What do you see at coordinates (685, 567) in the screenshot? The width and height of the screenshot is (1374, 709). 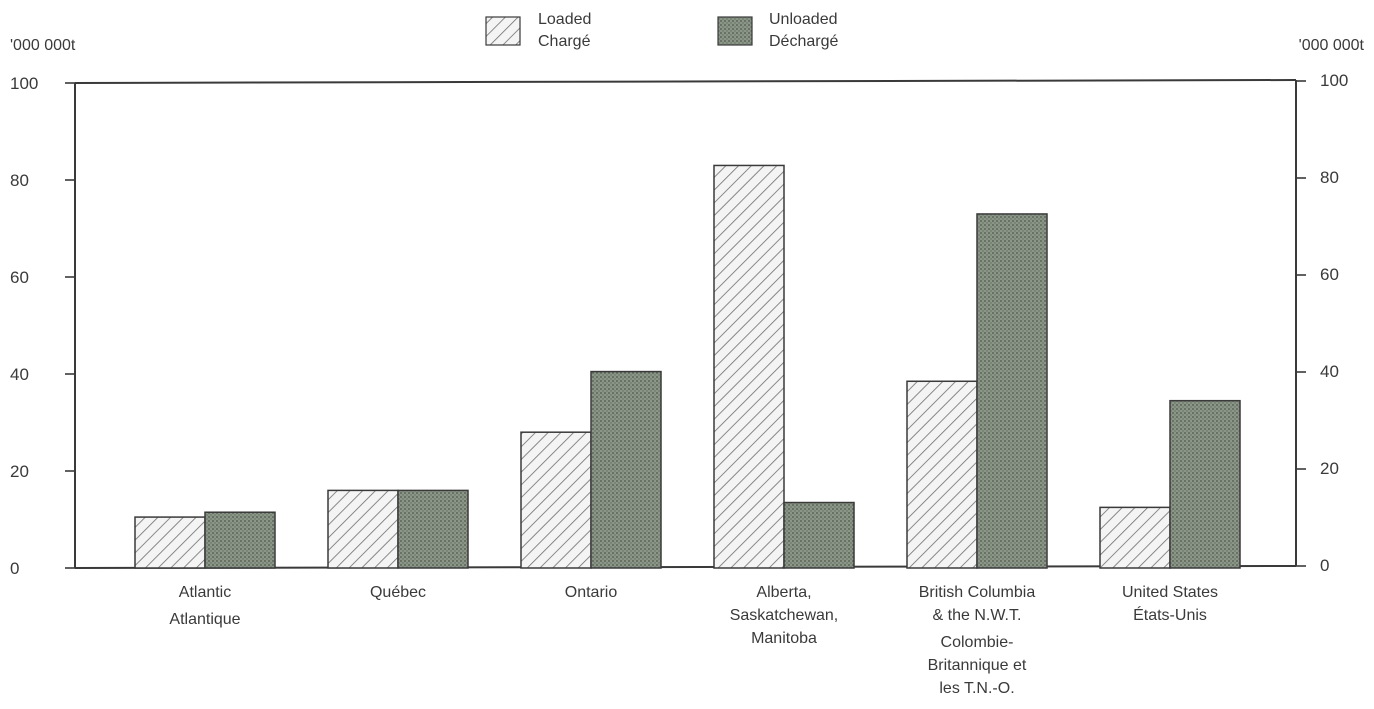 I see `baseline-axis-line` at bounding box center [685, 567].